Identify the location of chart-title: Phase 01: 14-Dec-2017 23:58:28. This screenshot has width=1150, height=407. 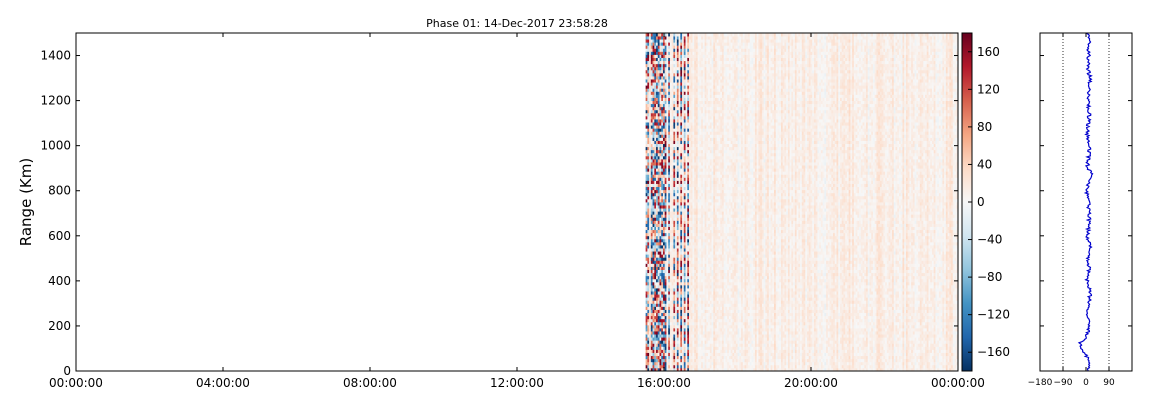
(517, 23).